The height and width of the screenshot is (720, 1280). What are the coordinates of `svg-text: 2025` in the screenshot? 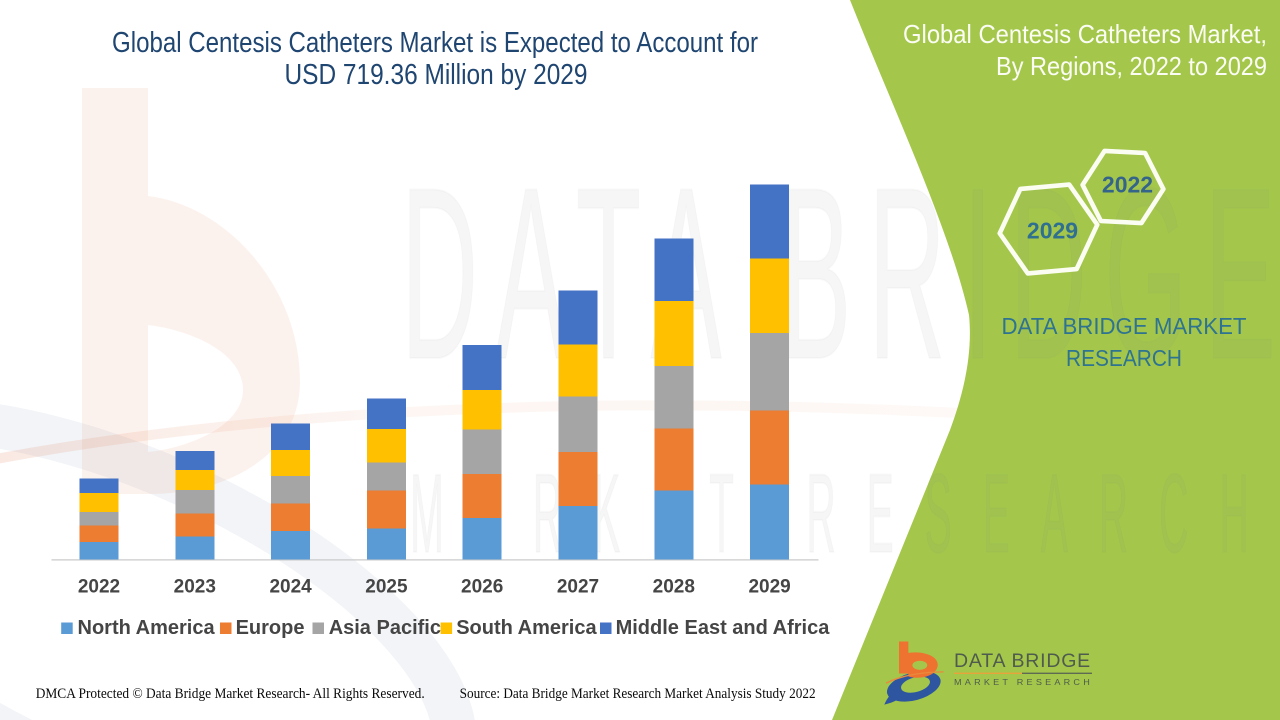 It's located at (386, 587).